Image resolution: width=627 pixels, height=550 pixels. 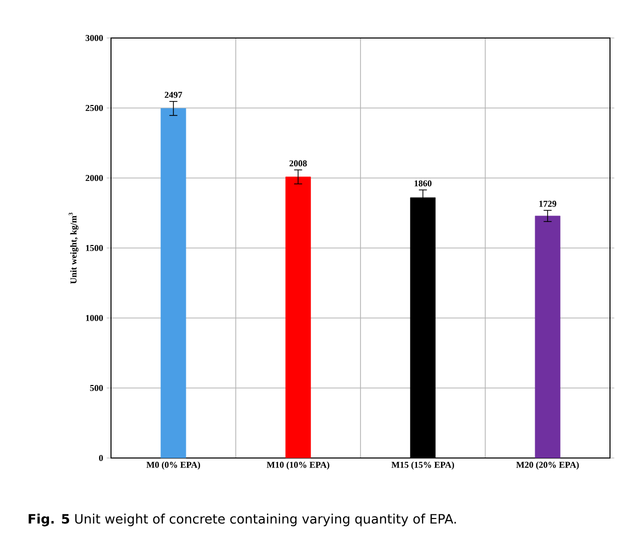 What do you see at coordinates (547, 466) in the screenshot?
I see `x-tick-label: M20 (20% EPA)` at bounding box center [547, 466].